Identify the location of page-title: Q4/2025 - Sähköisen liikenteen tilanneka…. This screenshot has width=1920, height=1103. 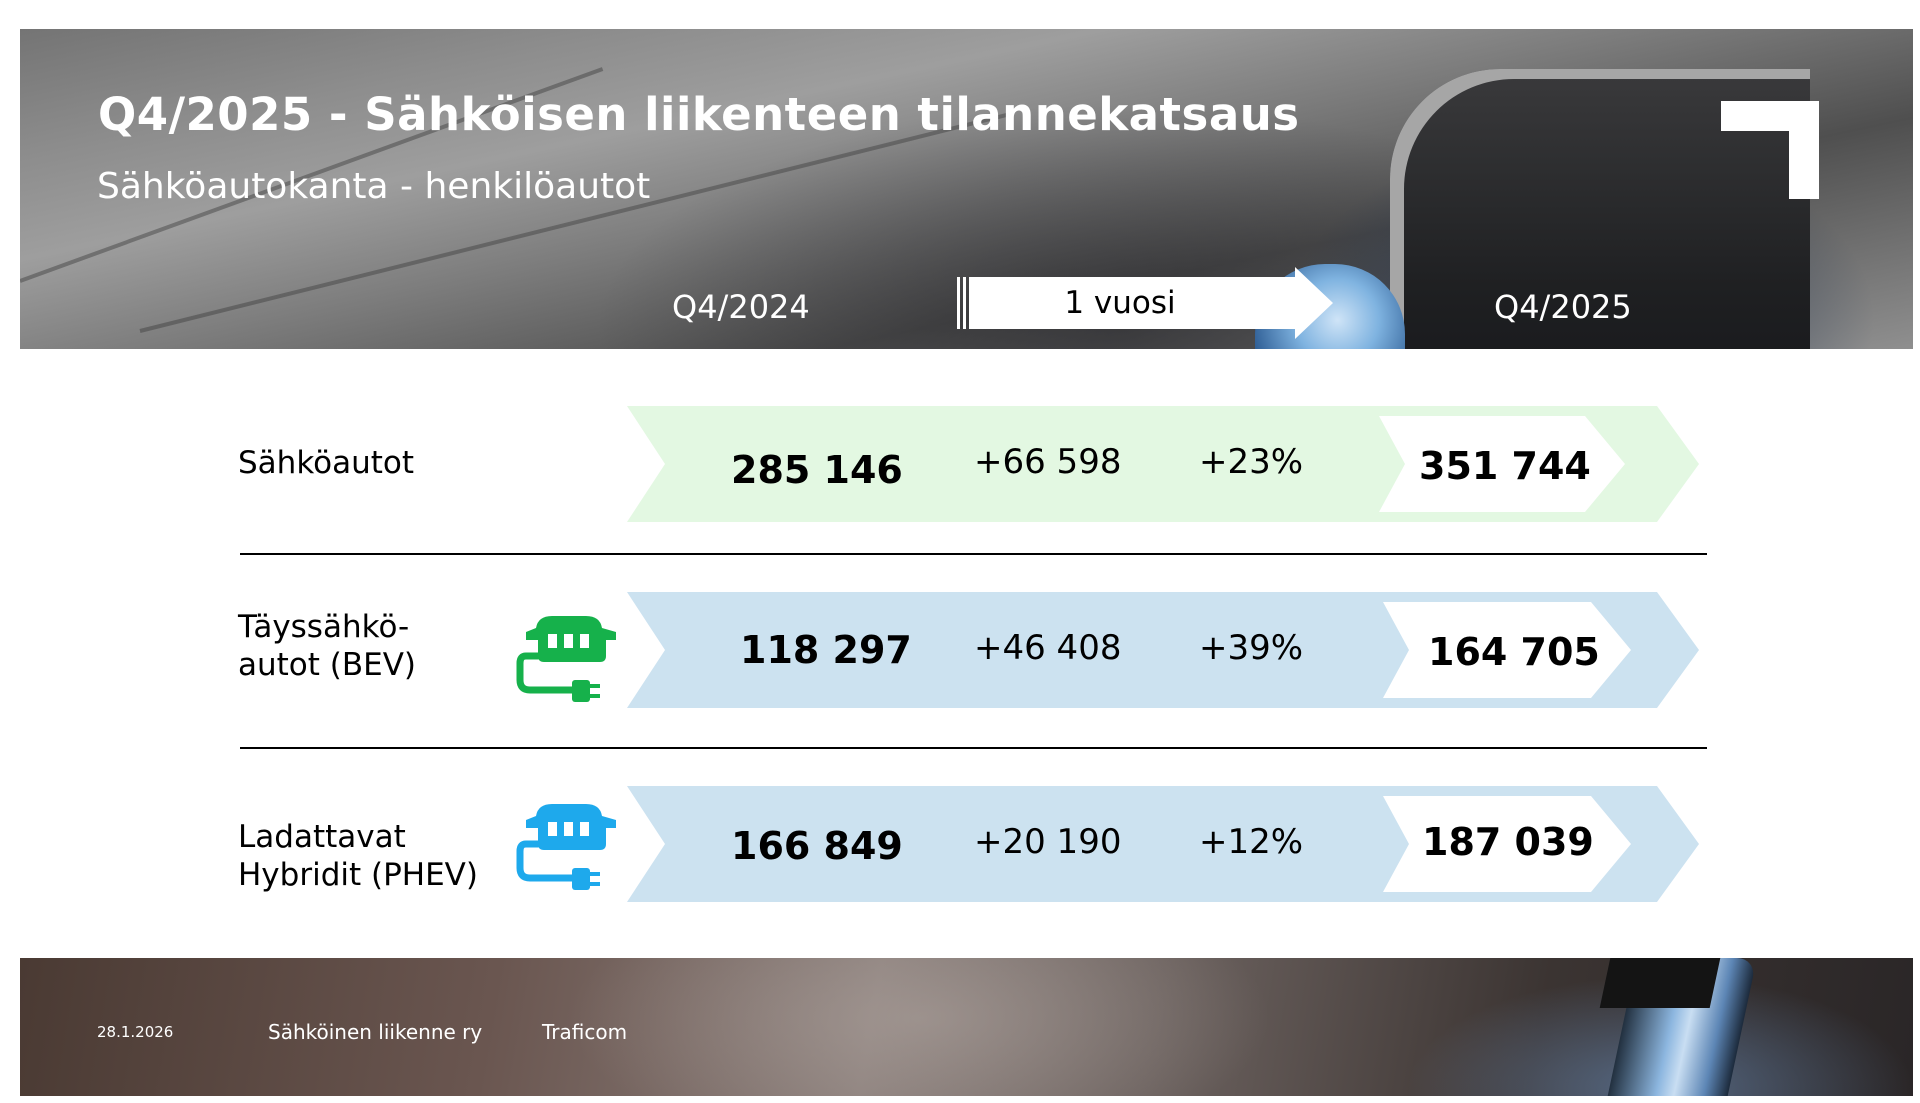
(699, 114).